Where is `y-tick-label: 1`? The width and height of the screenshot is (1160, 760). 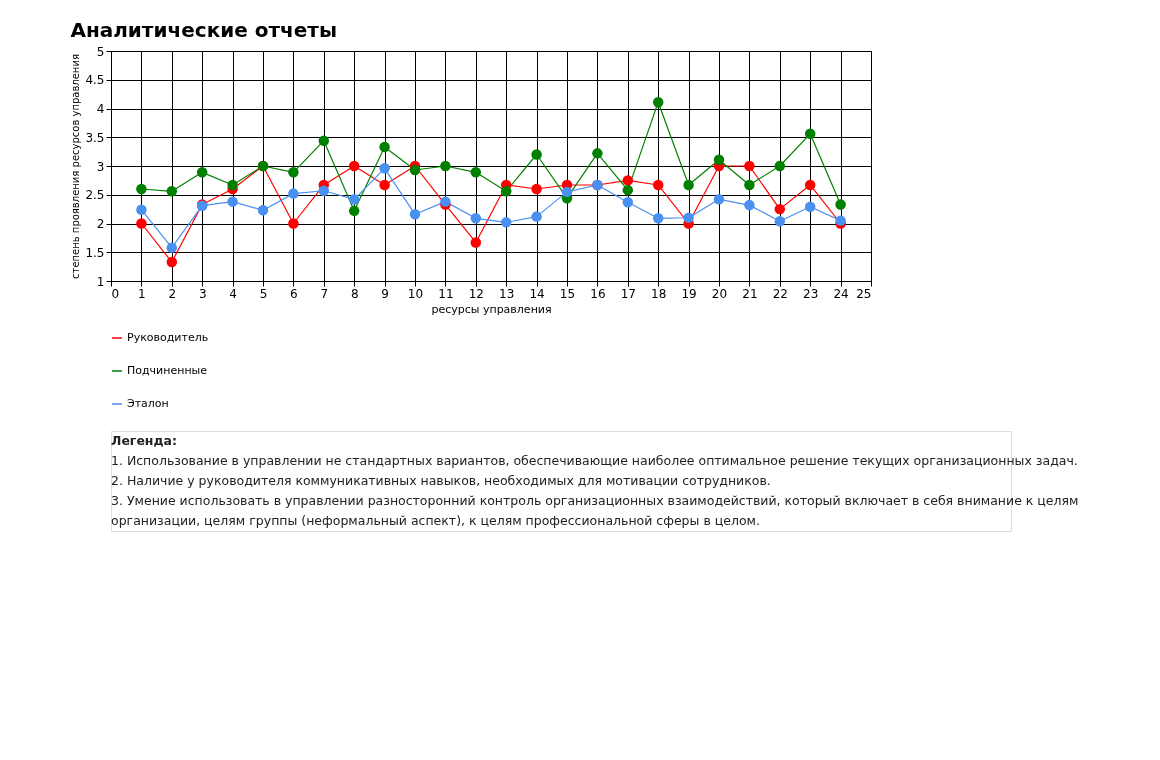
y-tick-label: 1 is located at coordinates (100, 281).